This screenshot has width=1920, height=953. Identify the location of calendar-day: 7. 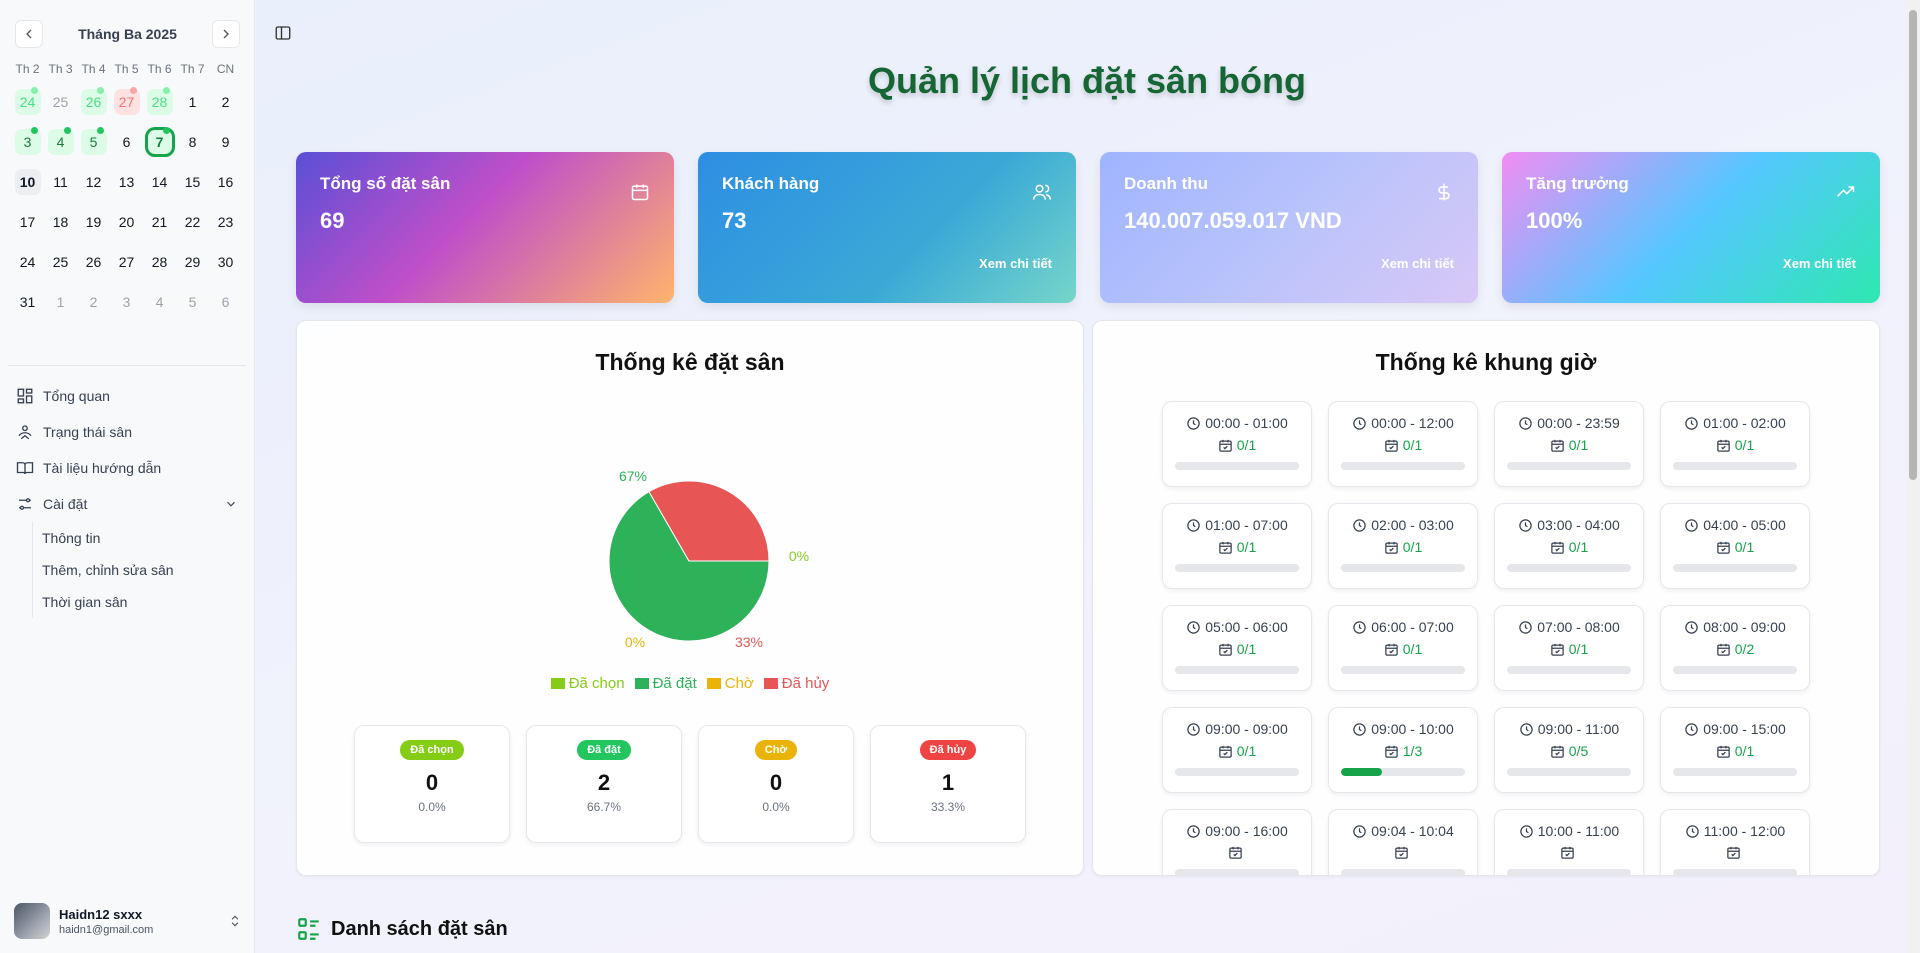
(159, 142).